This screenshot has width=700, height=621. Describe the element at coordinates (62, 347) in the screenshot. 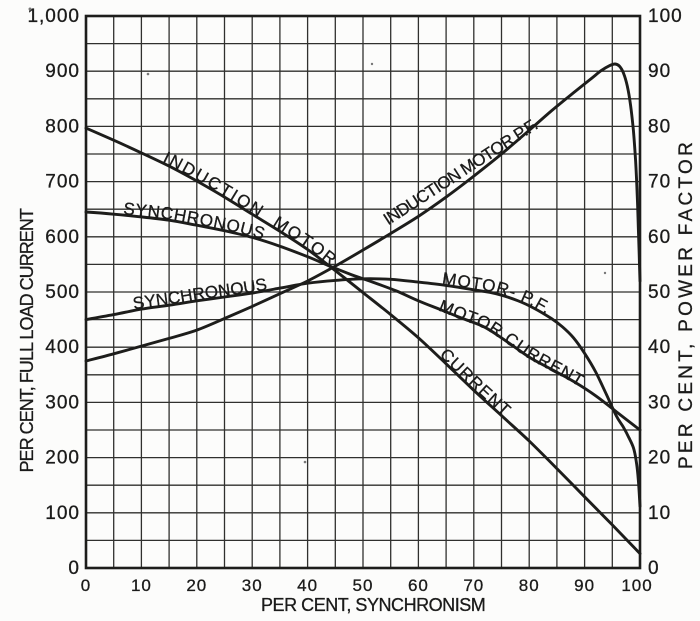

I see `svg-text: 400` at that location.